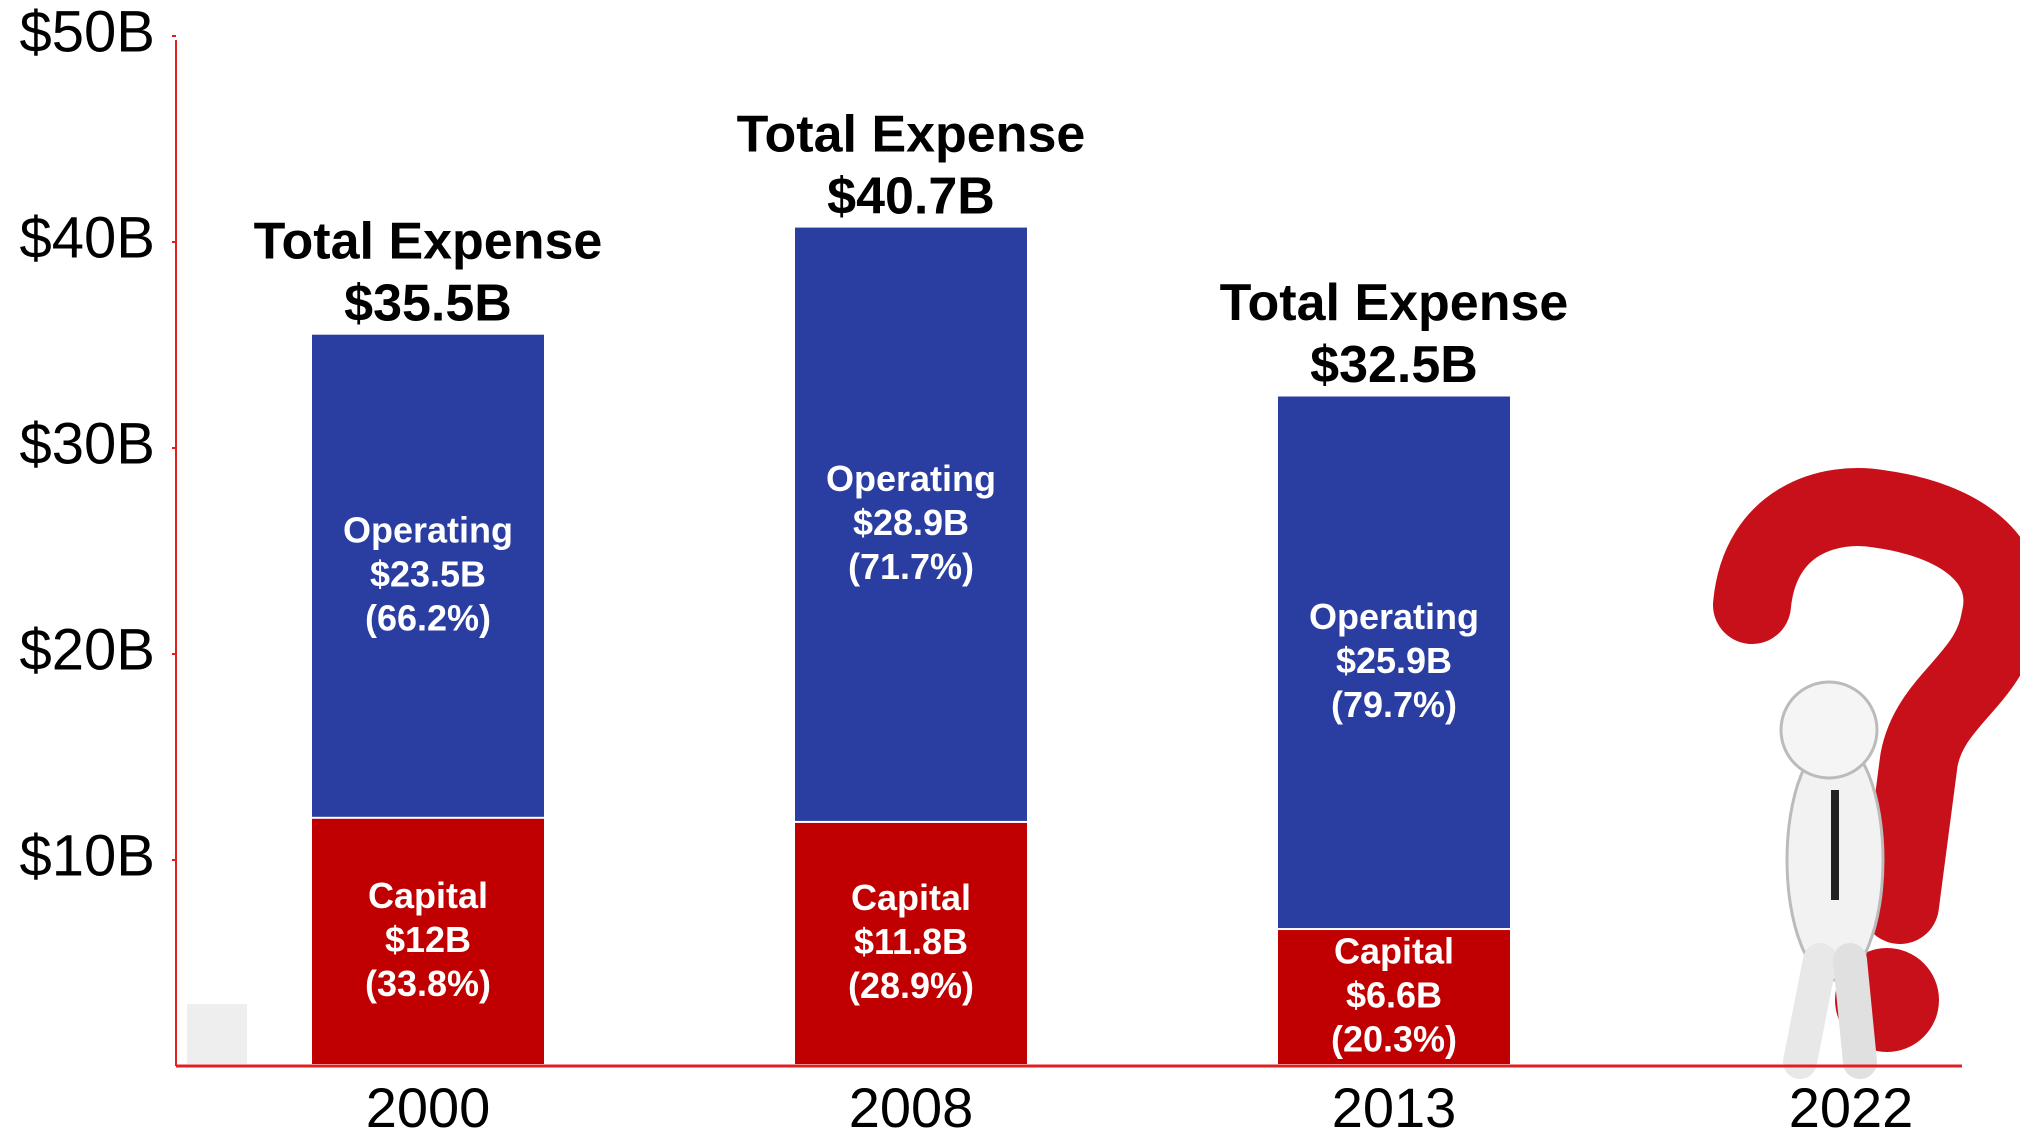 The width and height of the screenshot is (2020, 1144). I want to click on decoration-square, so click(217, 1034).